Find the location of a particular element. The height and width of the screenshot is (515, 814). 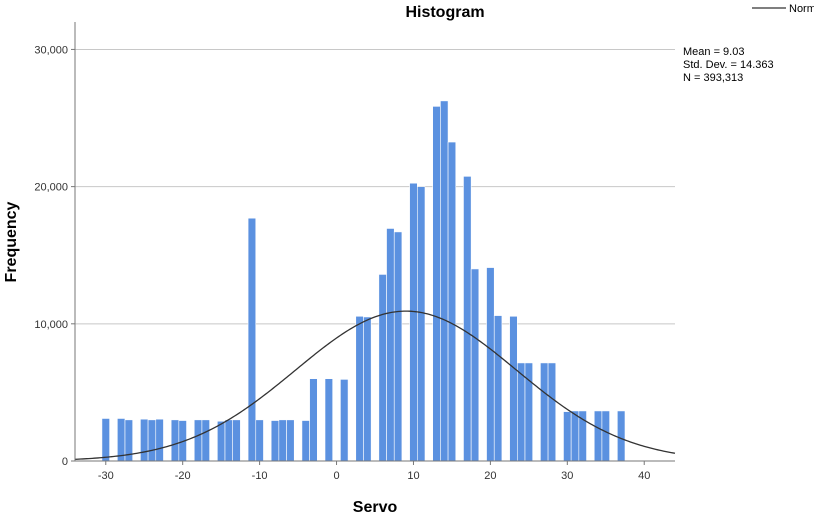

x-axis-title: Servo is located at coordinates (375, 507).